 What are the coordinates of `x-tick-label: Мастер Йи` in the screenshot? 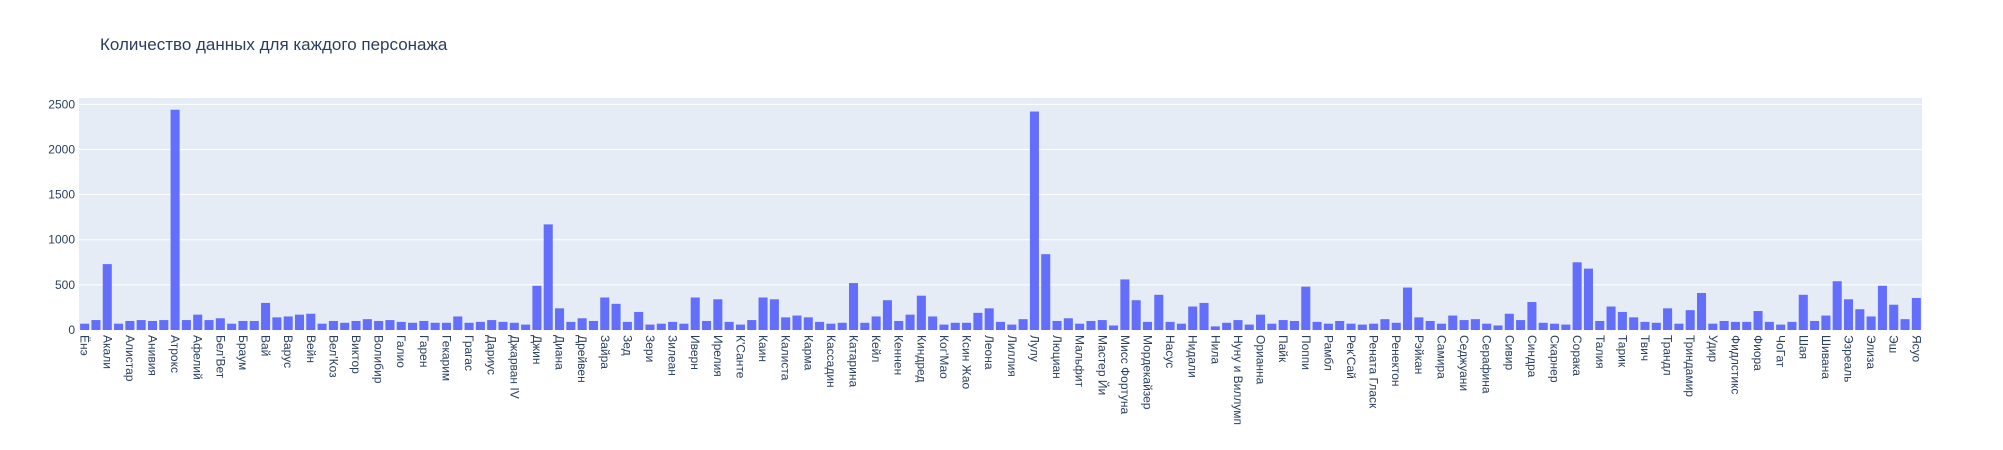 It's located at (1102, 365).